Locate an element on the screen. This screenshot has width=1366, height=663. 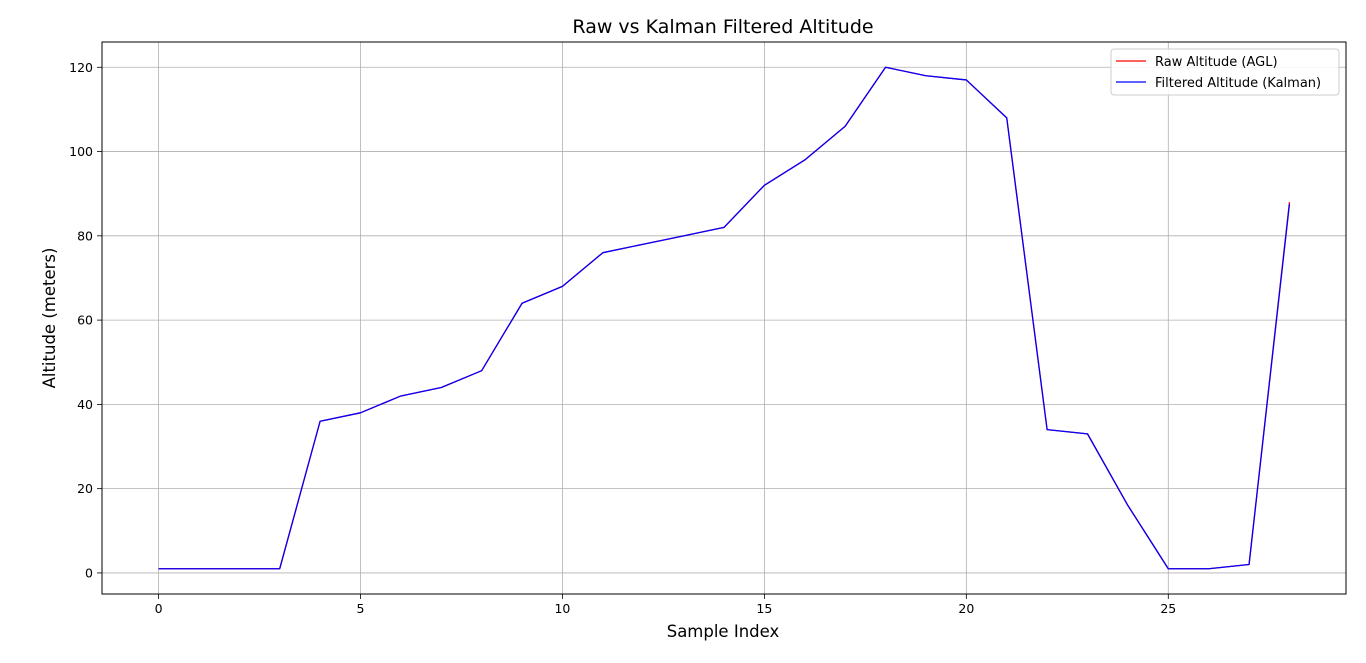
chart-title: Raw vs Kalman Filtered Altitude is located at coordinates (722, 27).